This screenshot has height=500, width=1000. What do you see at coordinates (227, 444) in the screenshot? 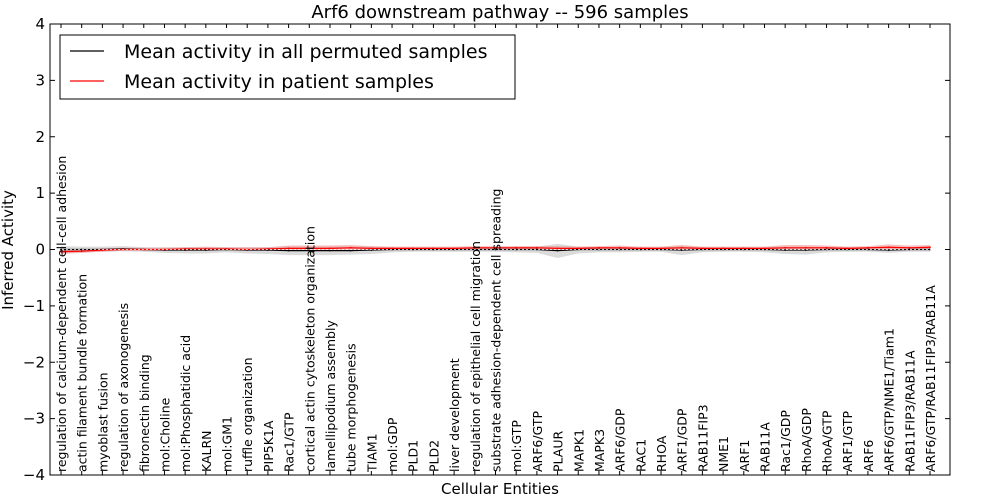
I see `x-tick-label: mol:GM1` at bounding box center [227, 444].